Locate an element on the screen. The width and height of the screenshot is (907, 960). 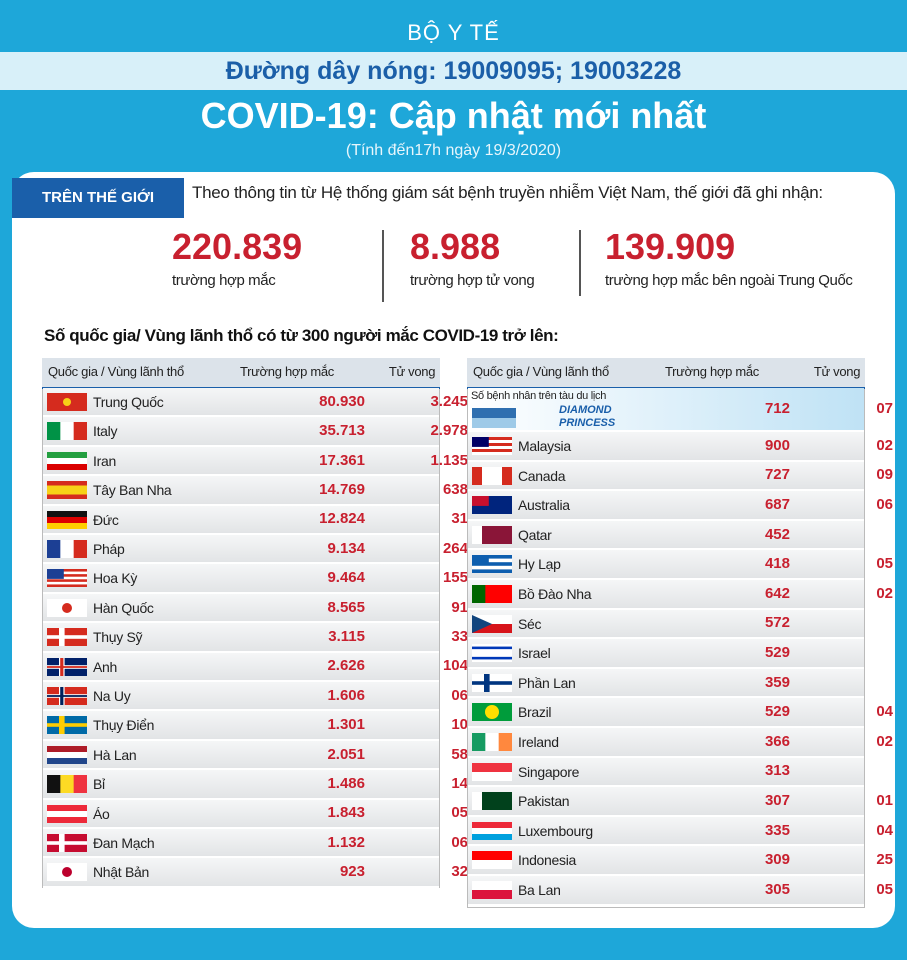
deaths: 264 is located at coordinates (455, 548).